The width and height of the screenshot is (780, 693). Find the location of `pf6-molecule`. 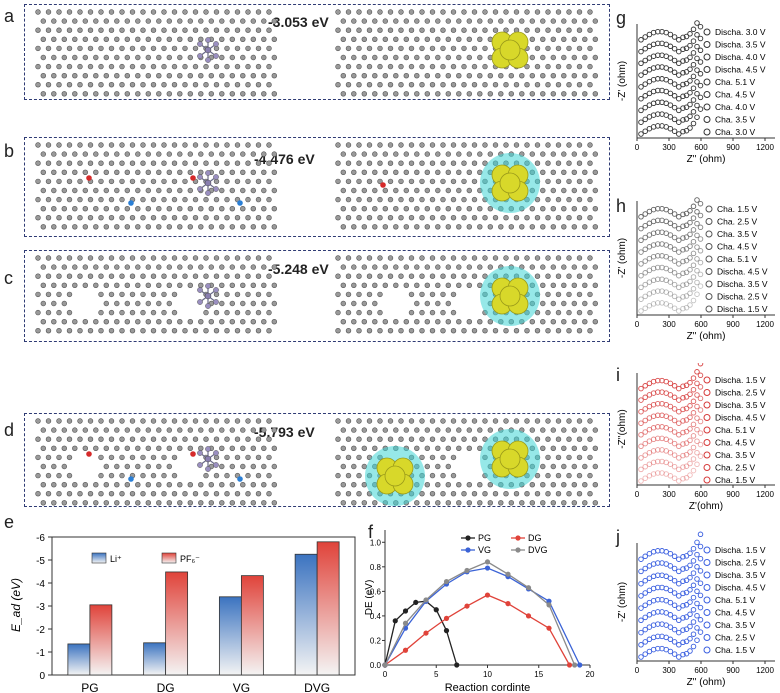

pf6-molecule is located at coordinates (208, 183).